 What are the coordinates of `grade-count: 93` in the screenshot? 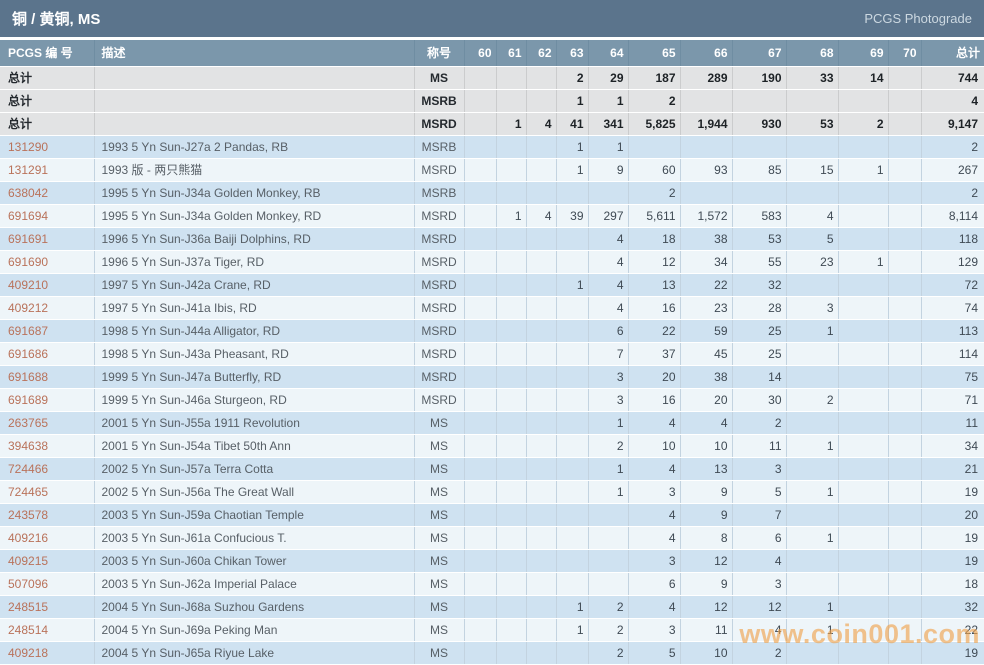 It's located at (705, 170).